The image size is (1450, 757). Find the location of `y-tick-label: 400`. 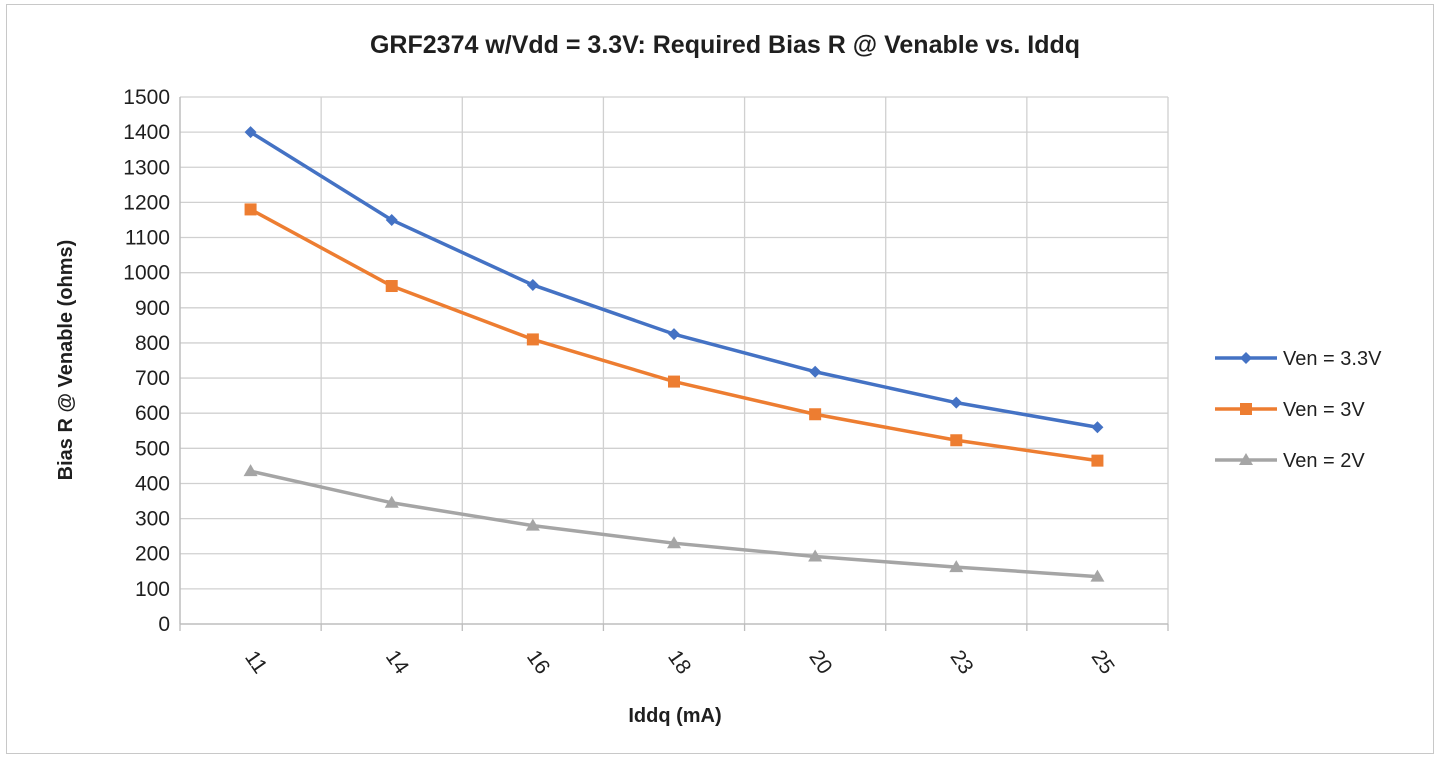

y-tick-label: 400 is located at coordinates (152, 483).